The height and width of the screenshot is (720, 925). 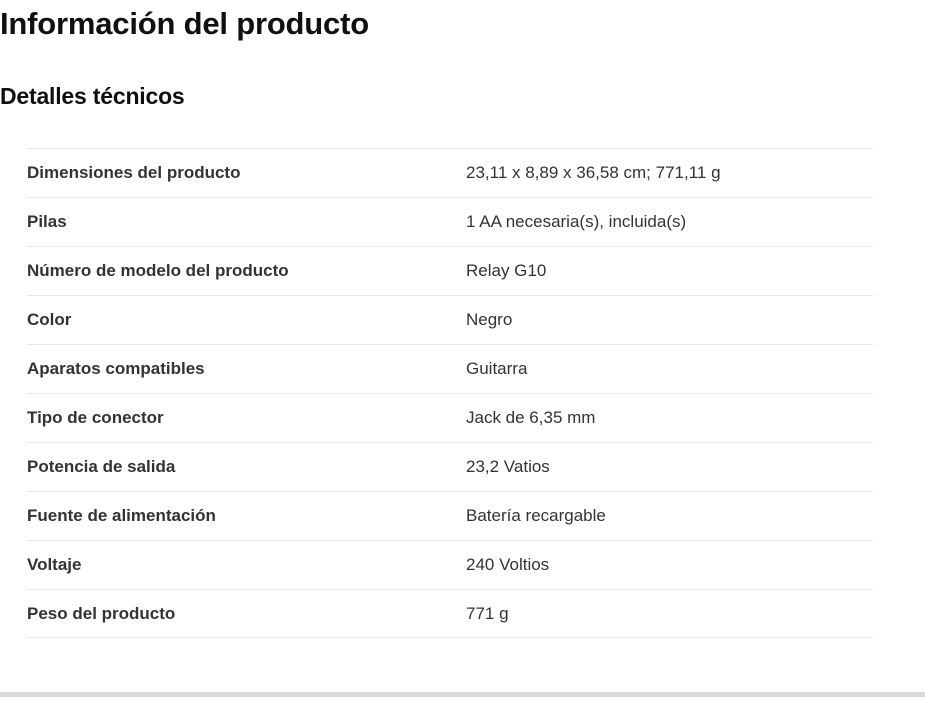 I want to click on spec-label: Color, so click(x=49, y=319).